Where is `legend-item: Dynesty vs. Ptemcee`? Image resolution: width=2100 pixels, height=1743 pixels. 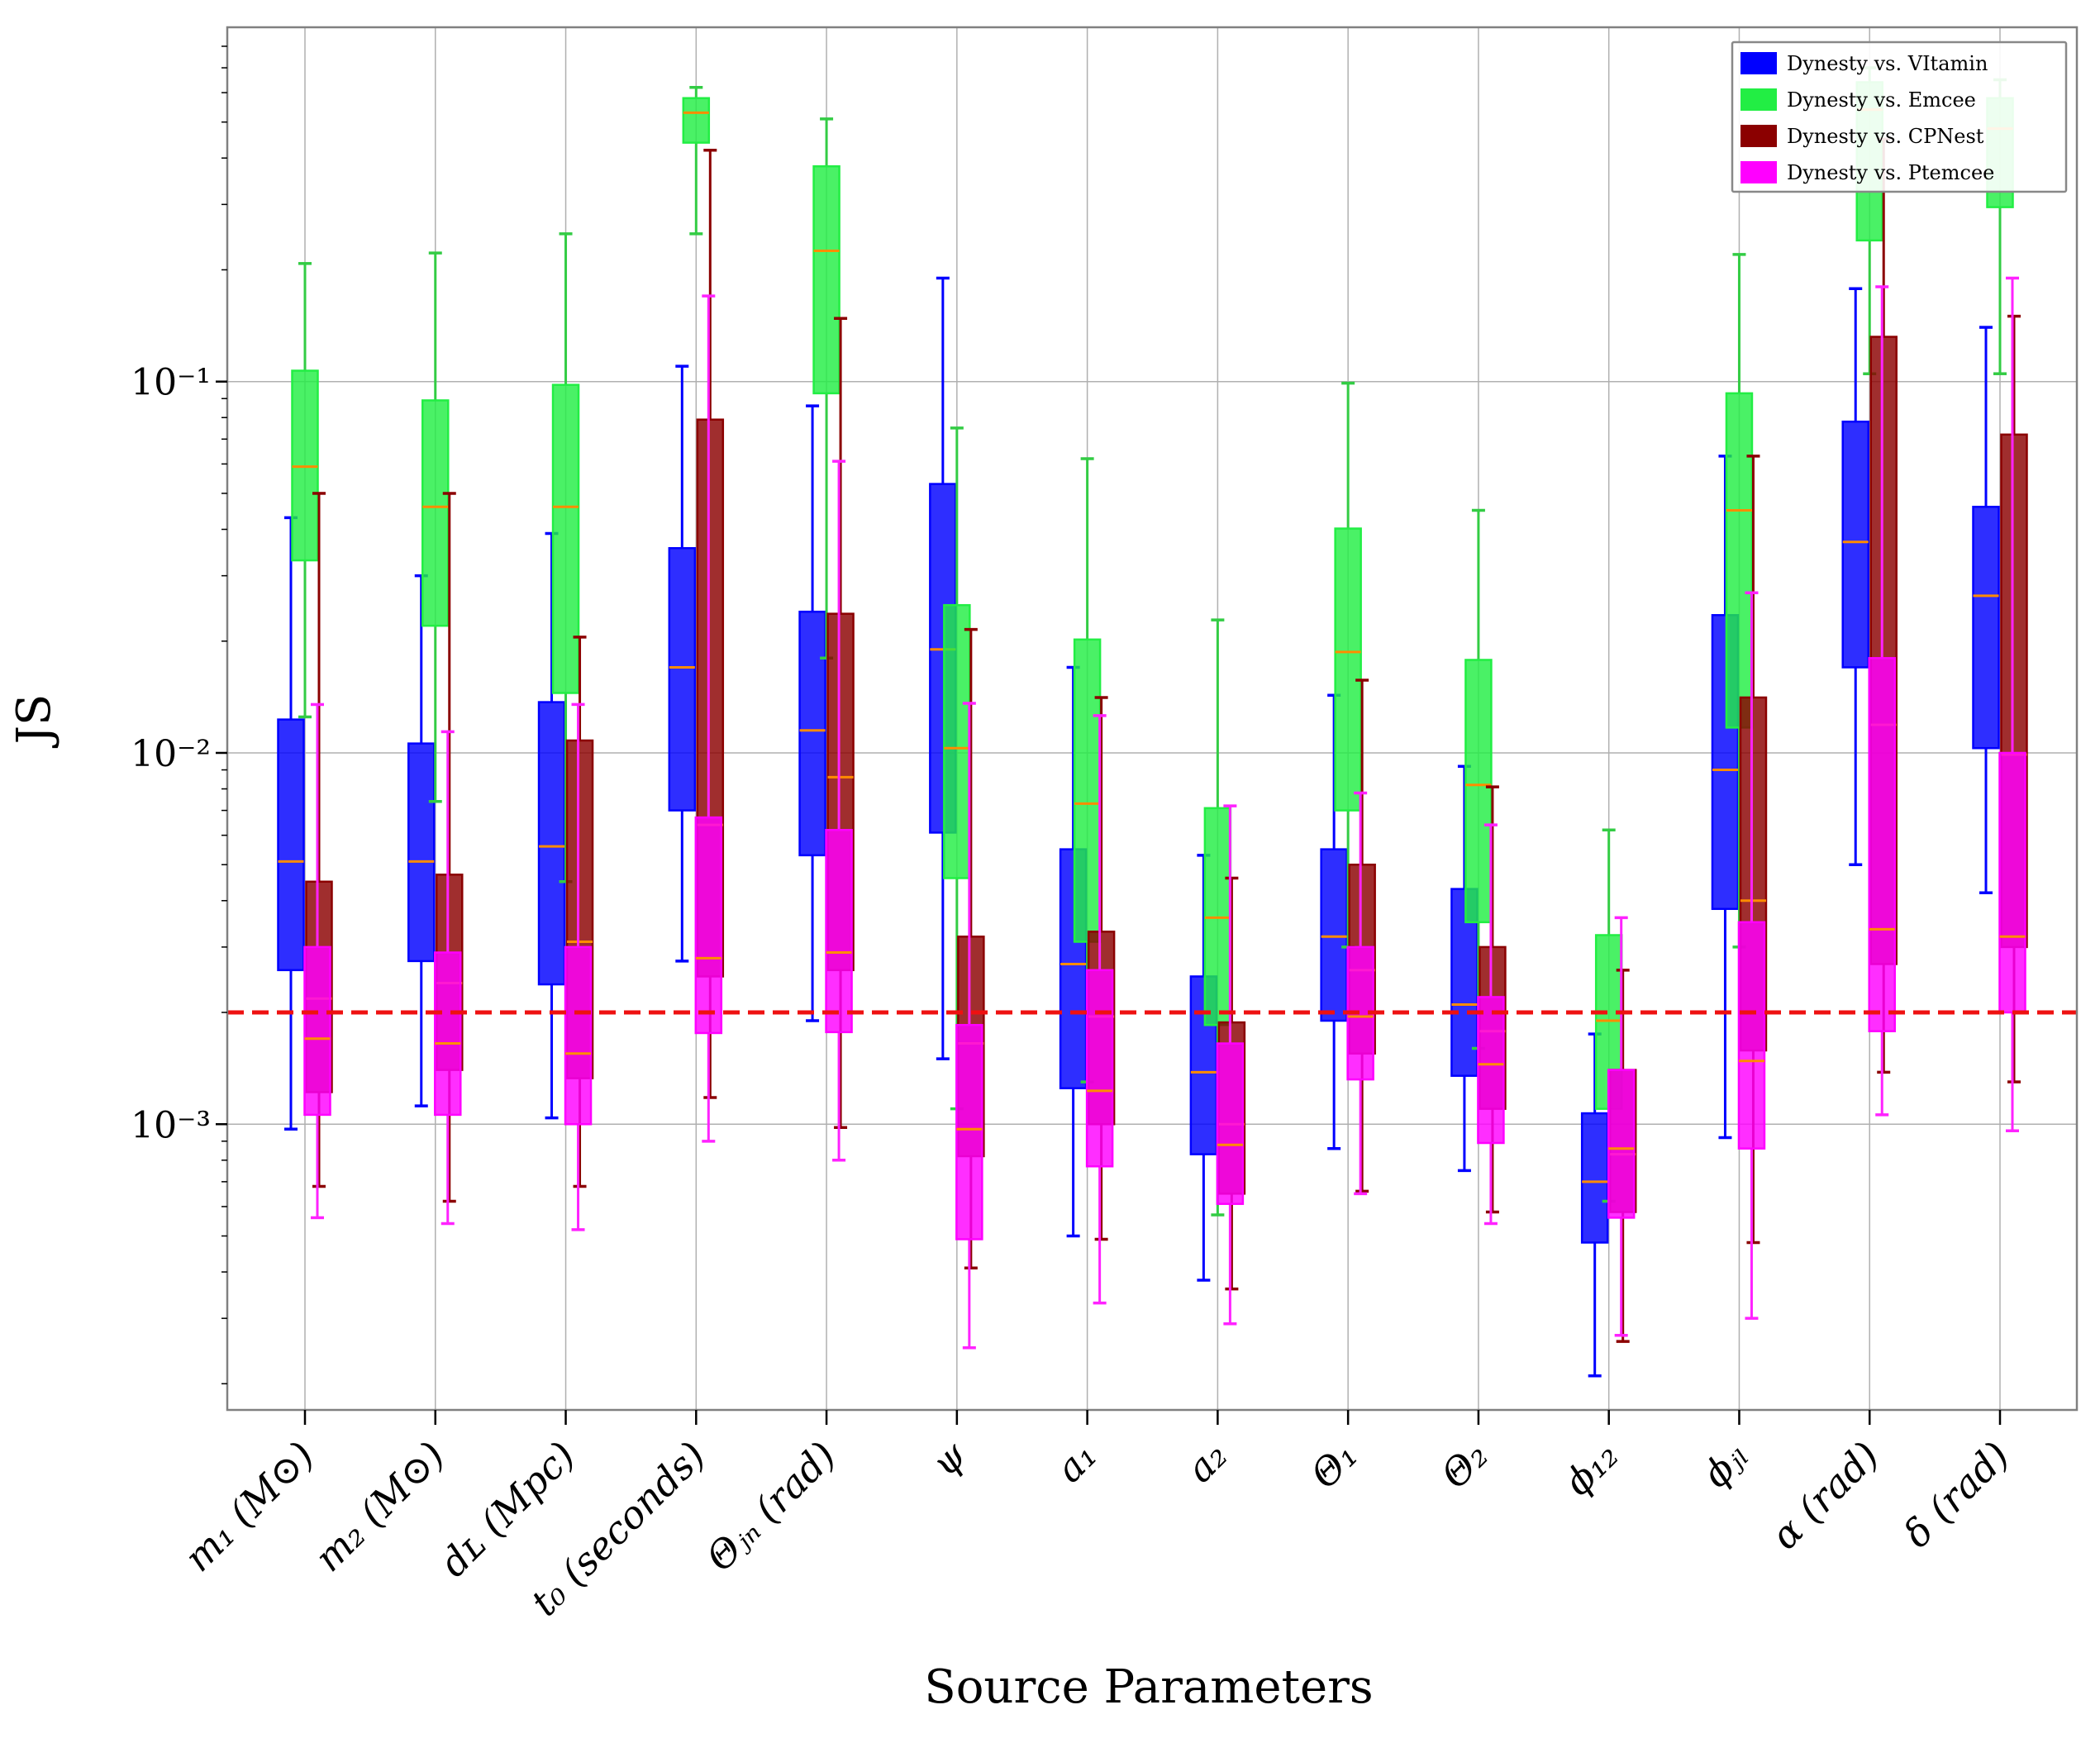 legend-item: Dynesty vs. Ptemcee is located at coordinates (1867, 172).